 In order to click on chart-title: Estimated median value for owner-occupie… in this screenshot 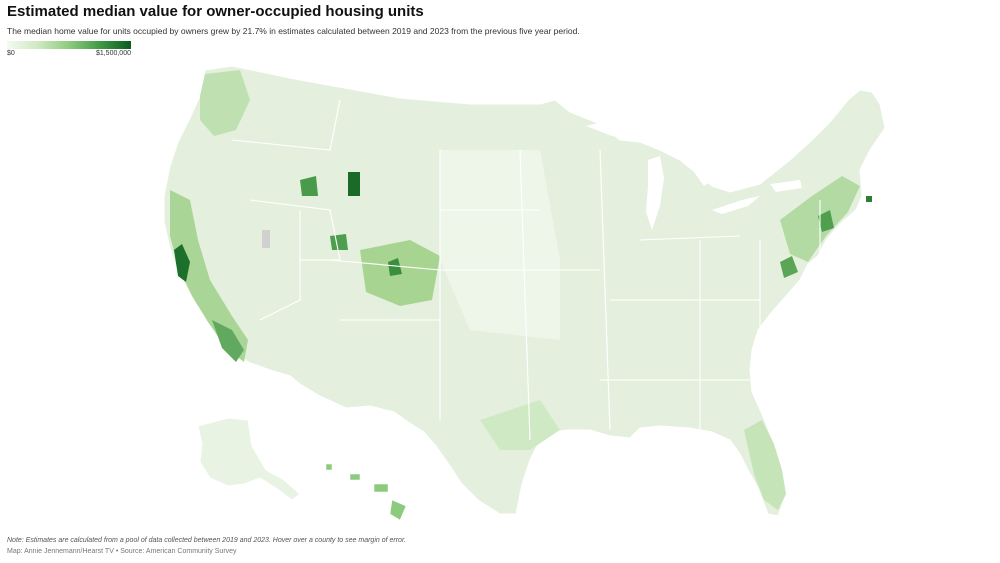, I will do `click(215, 11)`.